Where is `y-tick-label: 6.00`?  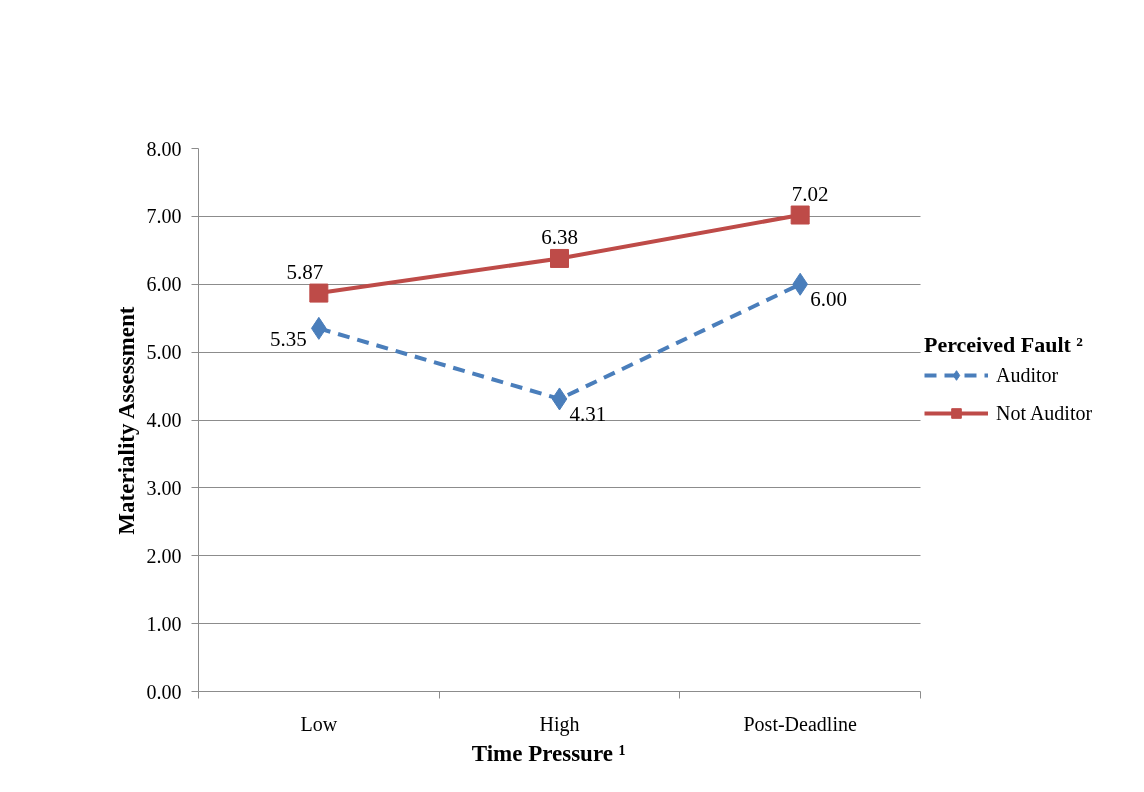 y-tick-label: 6.00 is located at coordinates (164, 284).